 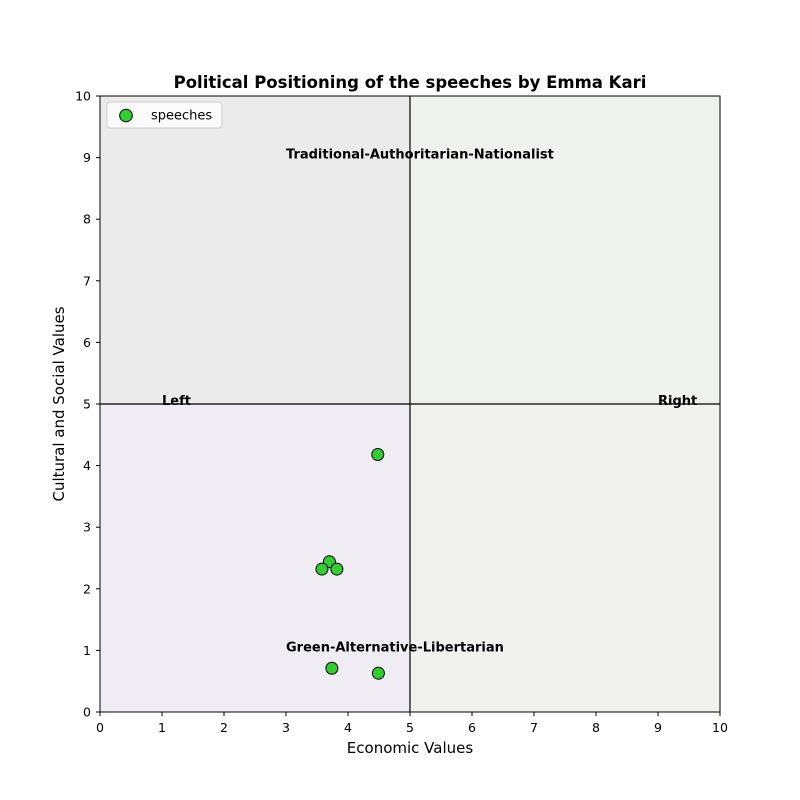 What do you see at coordinates (534, 727) in the screenshot?
I see `x-tick-label: 7` at bounding box center [534, 727].